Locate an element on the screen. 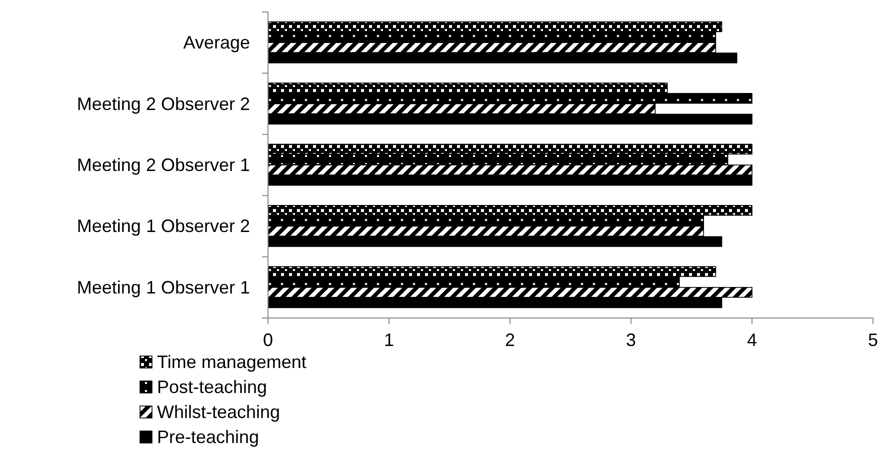 The image size is (879, 461). y-tick-label: Meeting 1 Observer 1 is located at coordinates (163, 287).